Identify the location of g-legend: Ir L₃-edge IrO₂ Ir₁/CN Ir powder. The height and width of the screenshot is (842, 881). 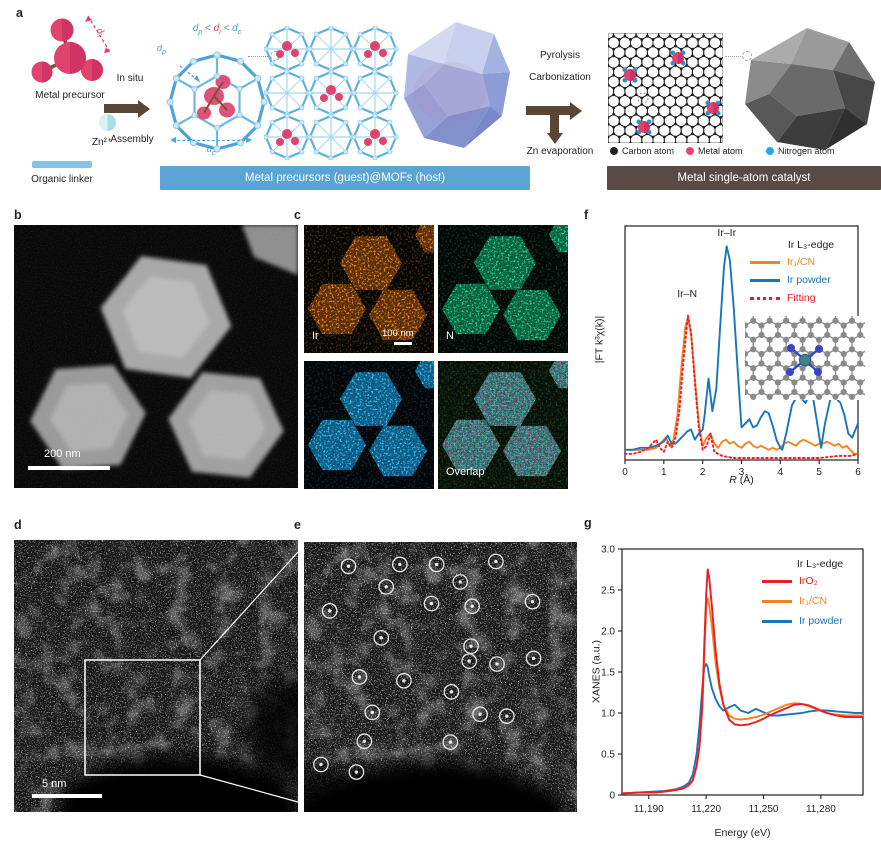
(820, 595).